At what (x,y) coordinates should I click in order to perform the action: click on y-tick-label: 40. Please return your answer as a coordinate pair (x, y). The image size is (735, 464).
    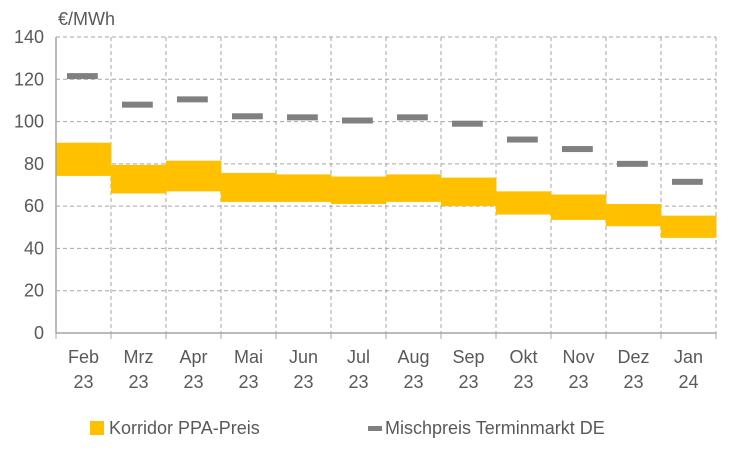
    Looking at the image, I should click on (34, 248).